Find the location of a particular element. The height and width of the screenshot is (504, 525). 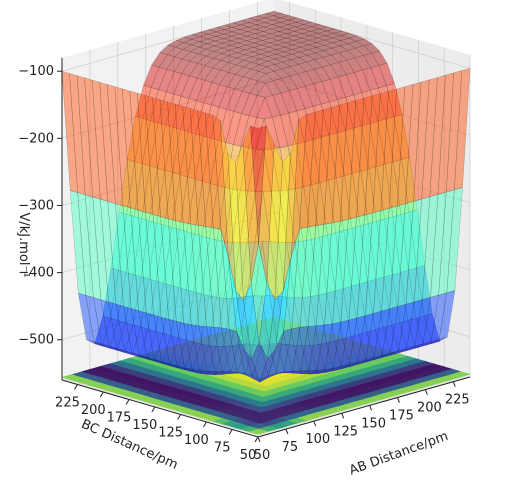

y-tick-label: 175 is located at coordinates (119, 418).